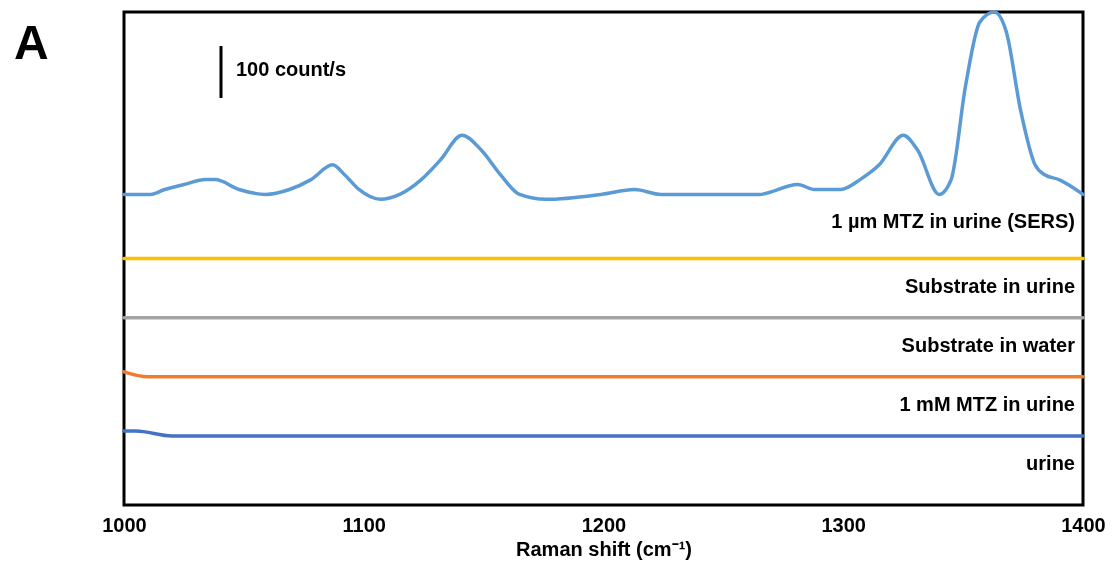 Image resolution: width=1120 pixels, height=584 pixels. I want to click on x-tick-label: 1000, so click(124, 524).